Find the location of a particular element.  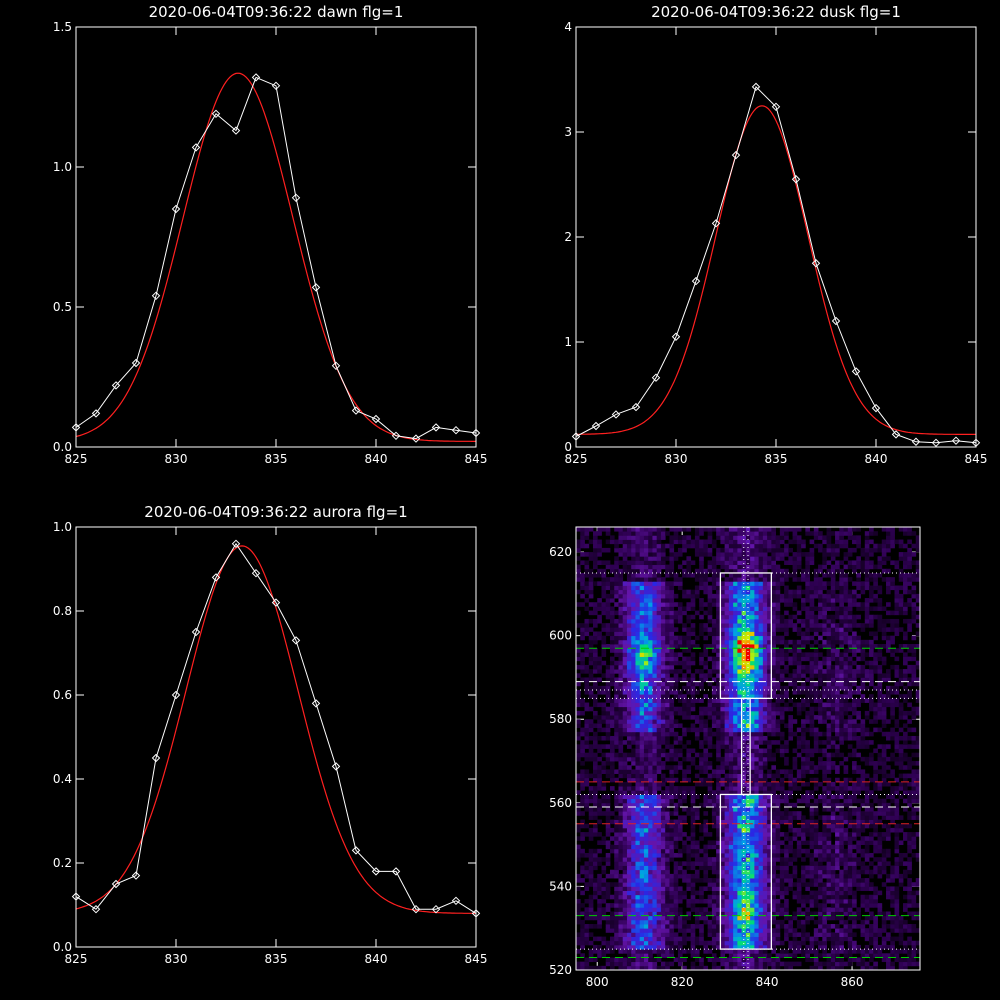

y-tick-label: 580 is located at coordinates (560, 719).